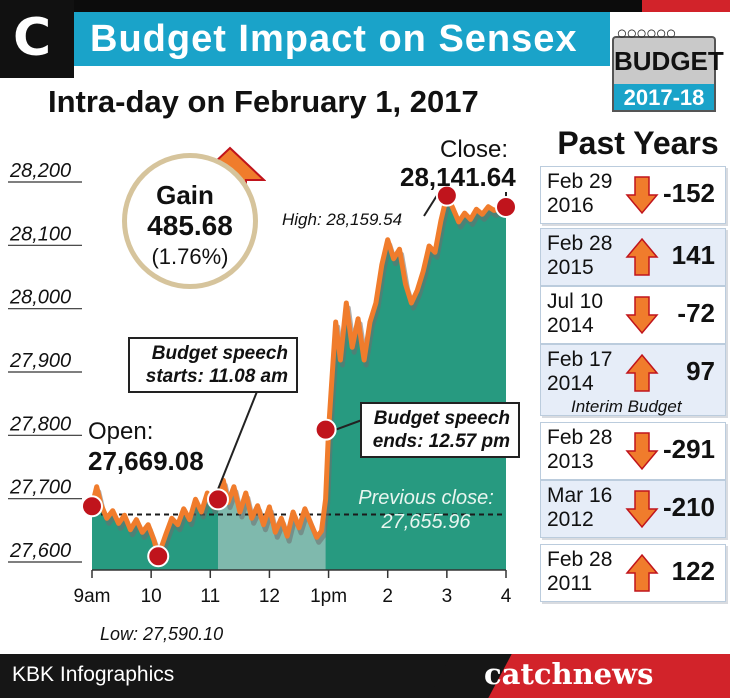 The height and width of the screenshot is (698, 730). Describe the element at coordinates (447, 596) in the screenshot. I see `x-tick-label: 3` at that location.